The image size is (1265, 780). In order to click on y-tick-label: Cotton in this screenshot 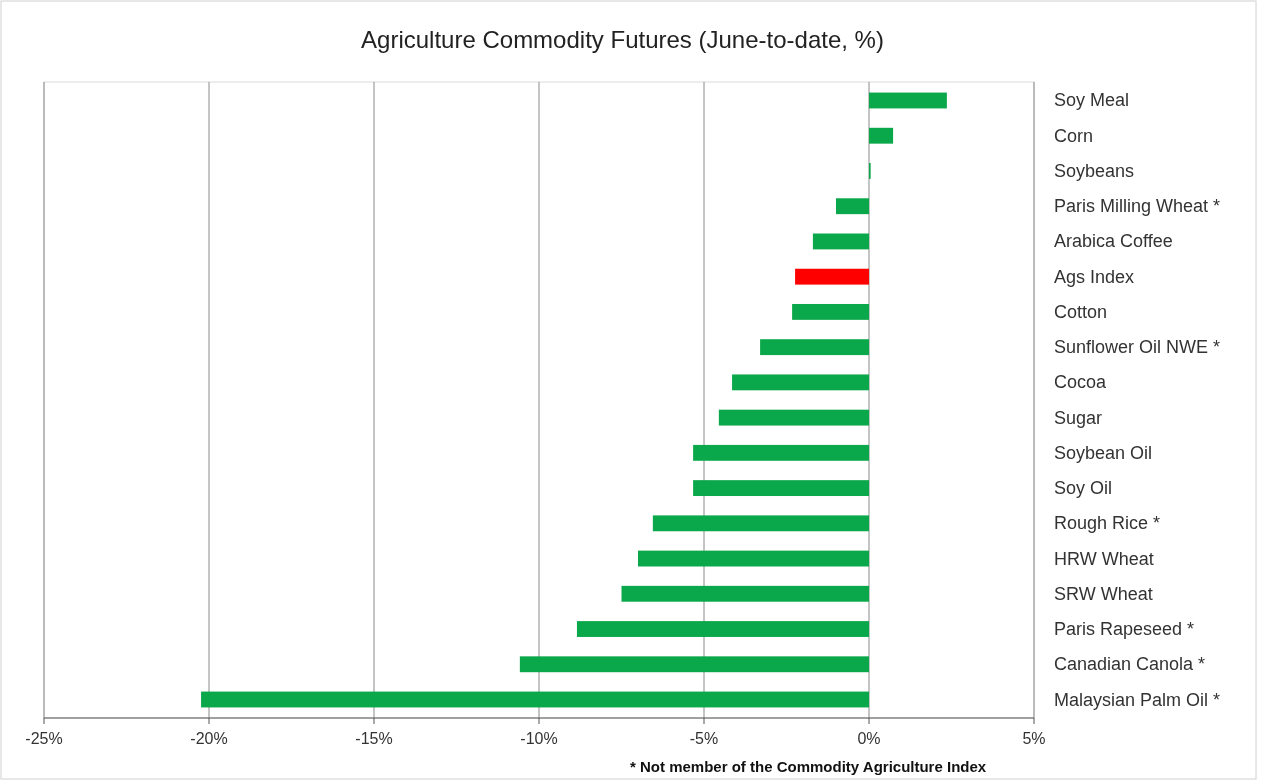, I will do `click(1081, 311)`.